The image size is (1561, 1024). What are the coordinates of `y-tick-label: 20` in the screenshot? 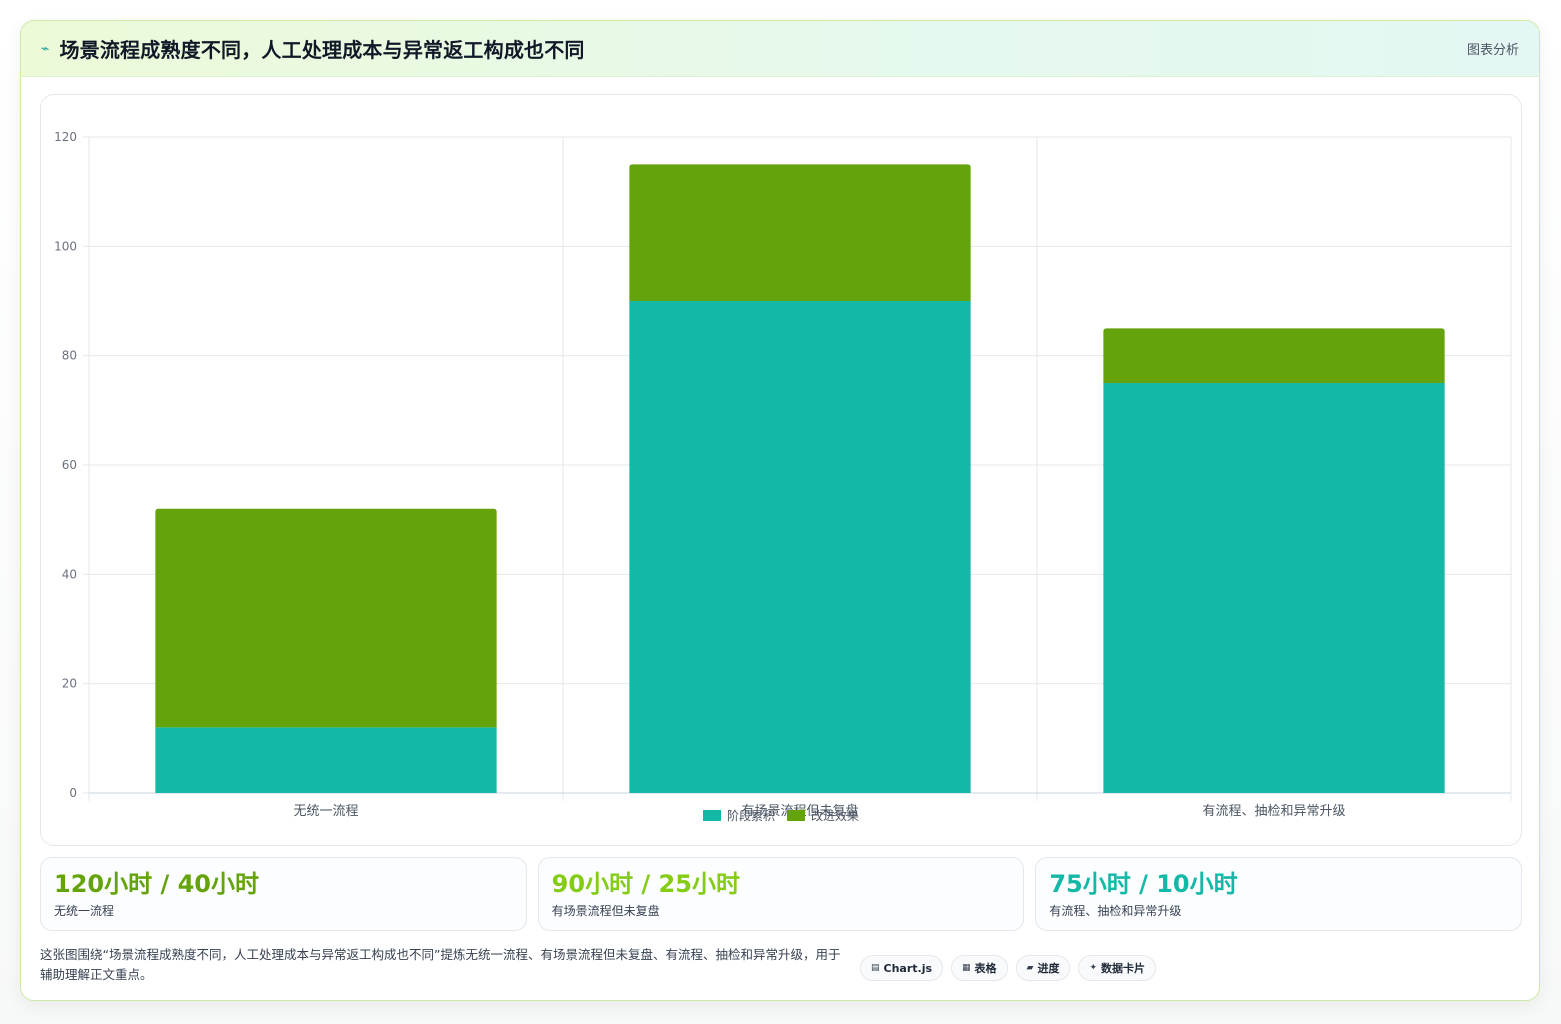 It's located at (69, 684).